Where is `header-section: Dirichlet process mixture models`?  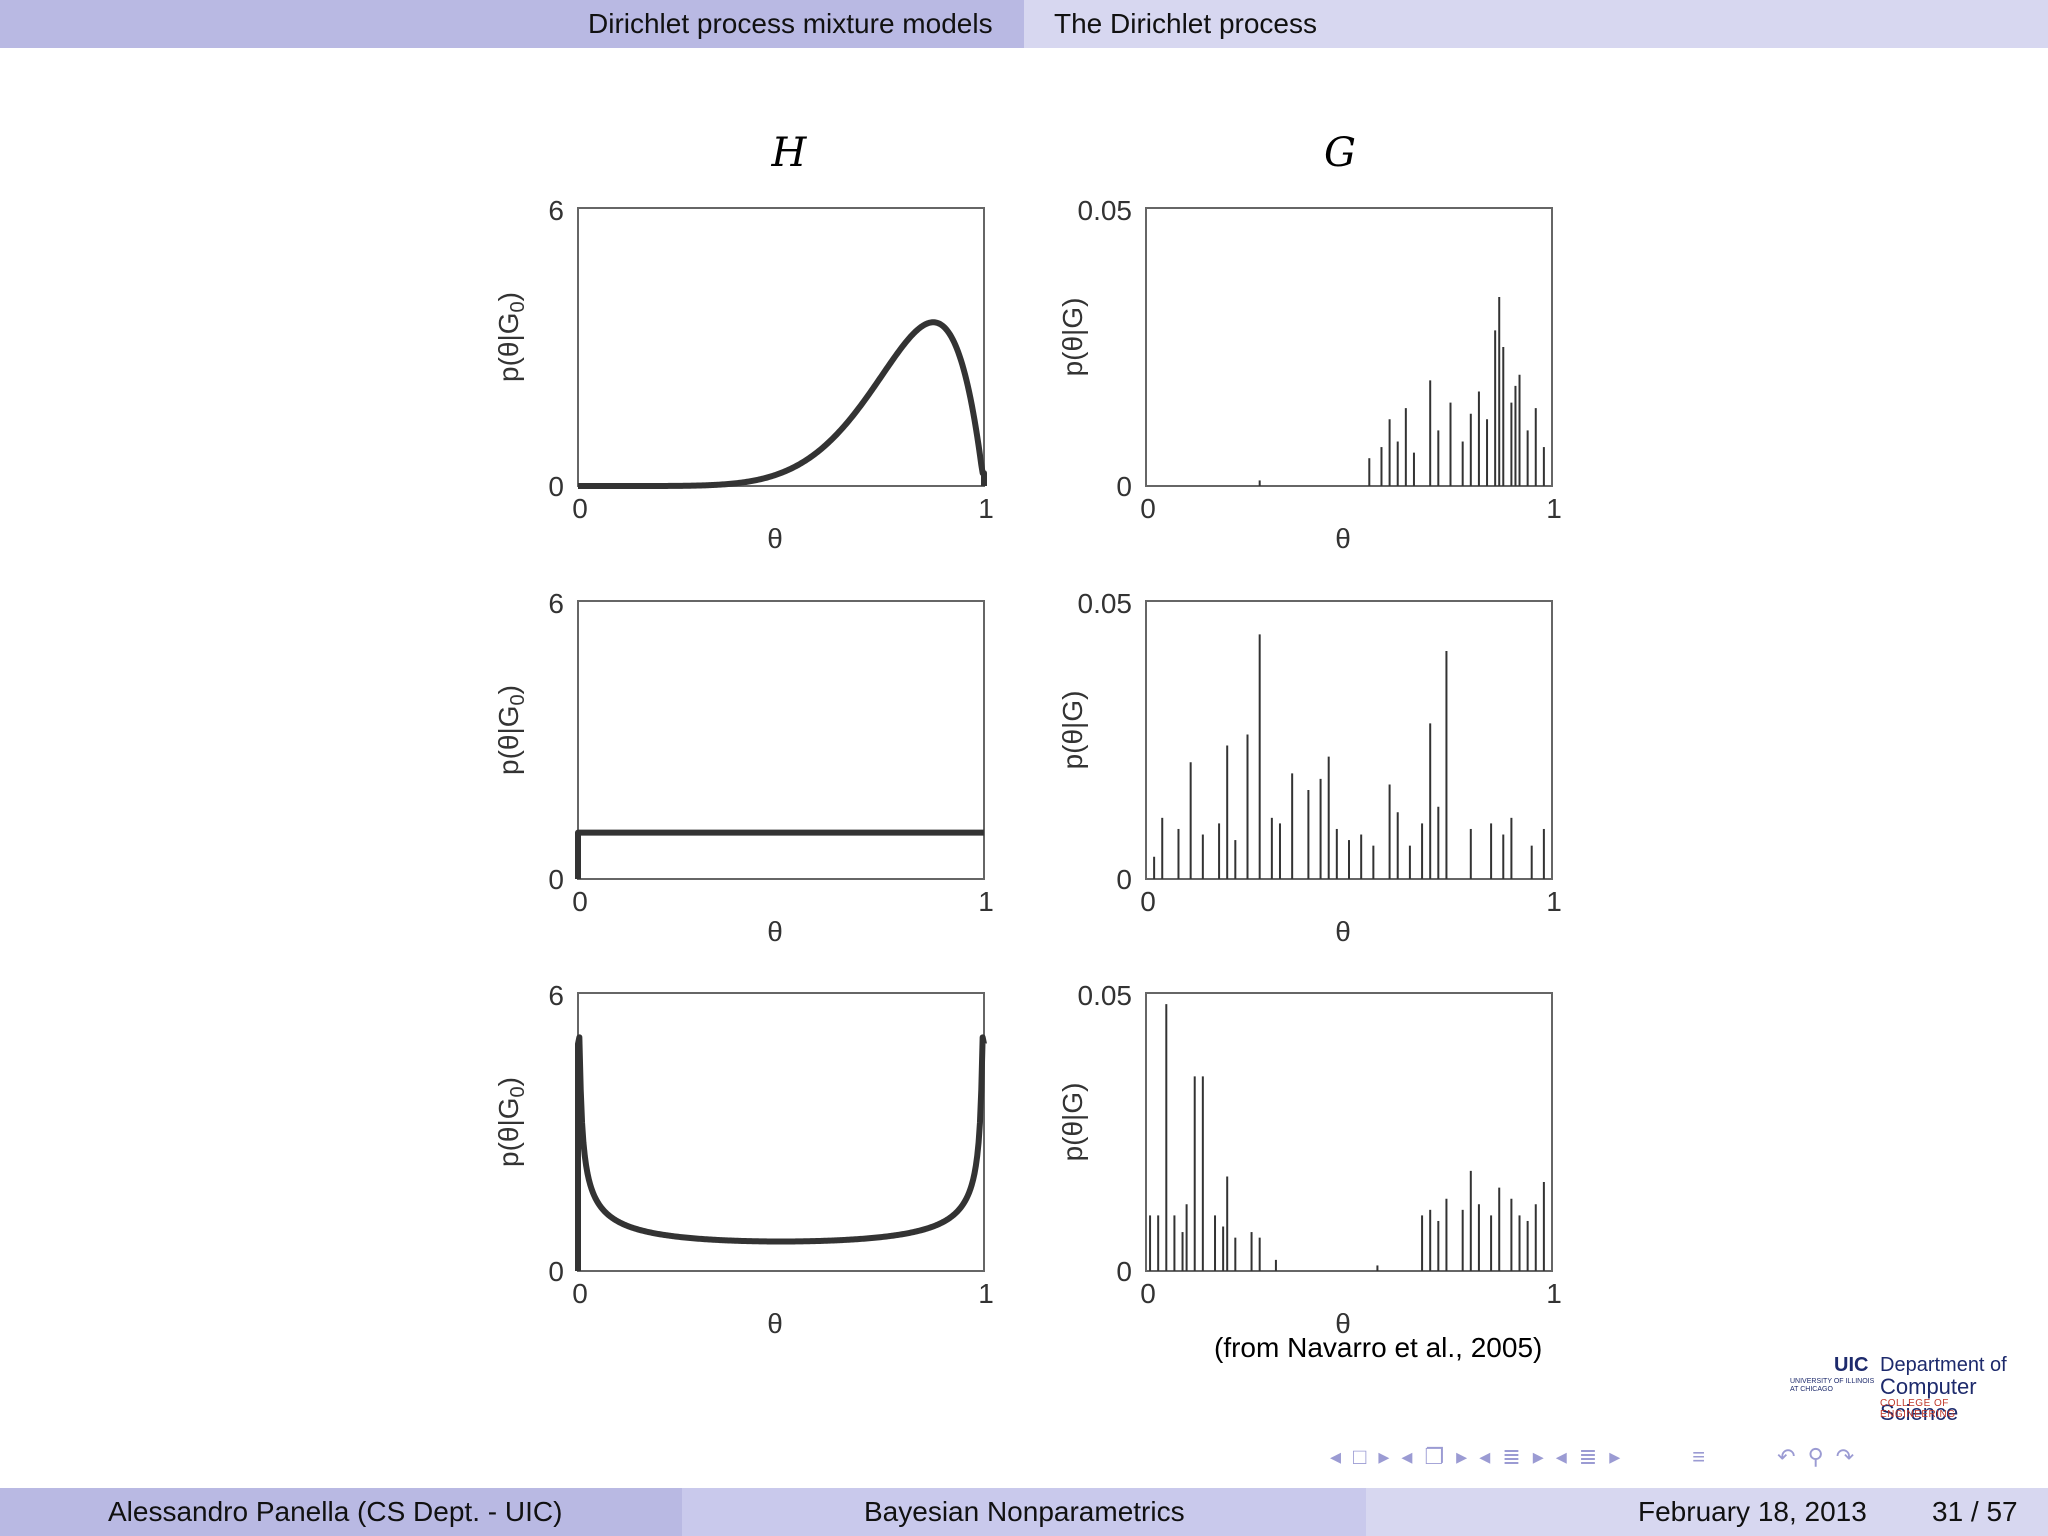 header-section: Dirichlet process mixture models is located at coordinates (790, 23).